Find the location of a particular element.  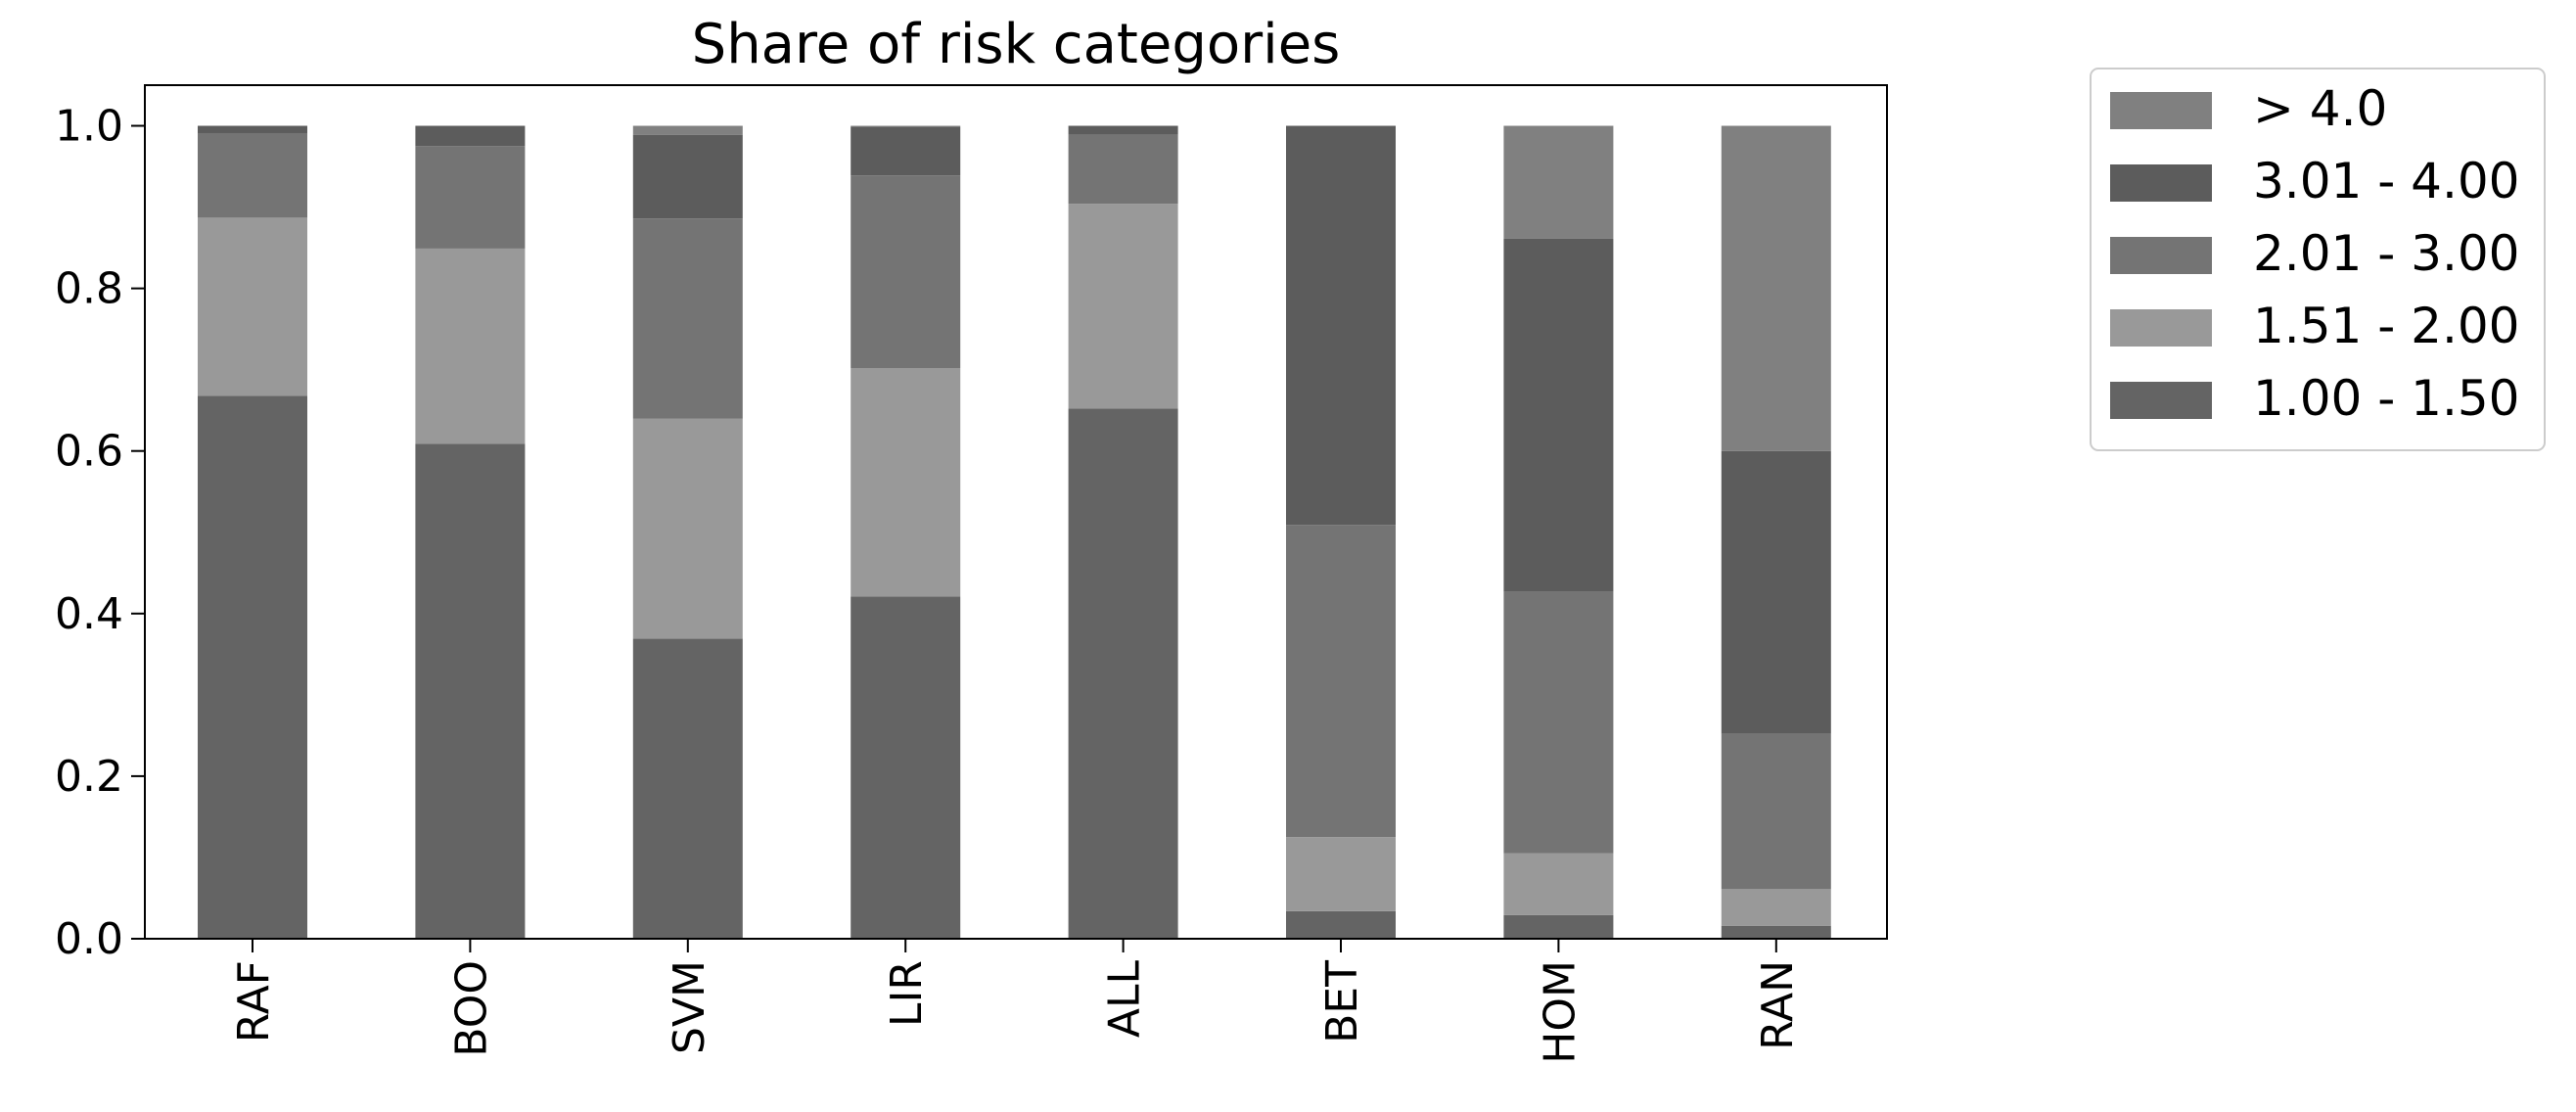

x-tick-label: RAF is located at coordinates (254, 1001).